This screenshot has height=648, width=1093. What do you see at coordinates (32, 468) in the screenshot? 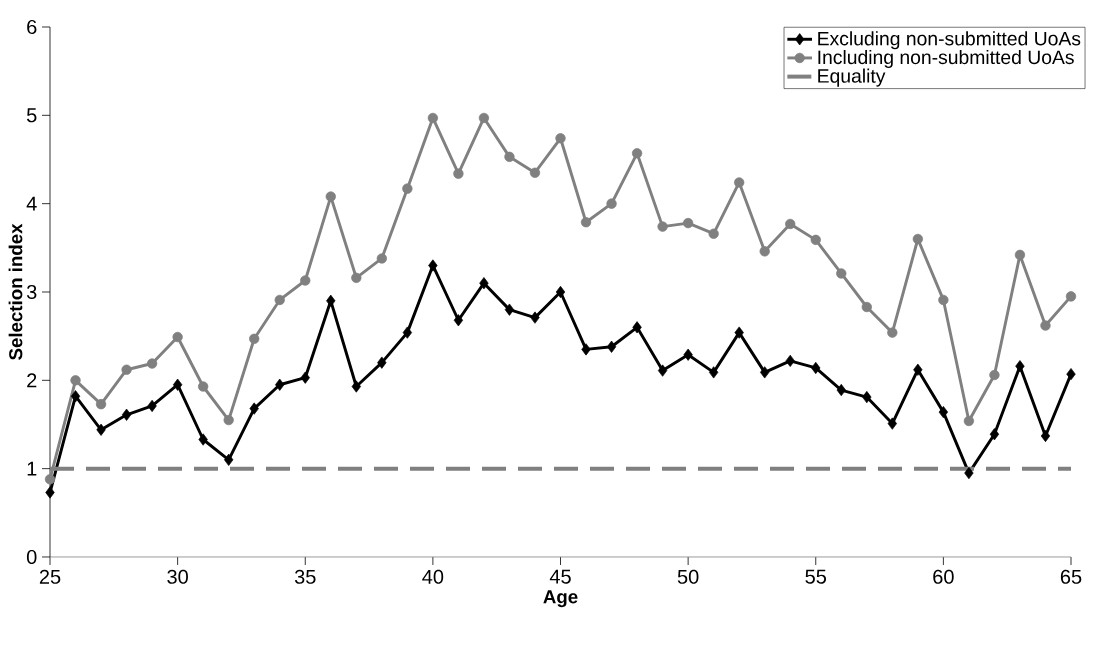
I see `y-tick-label: 1` at bounding box center [32, 468].